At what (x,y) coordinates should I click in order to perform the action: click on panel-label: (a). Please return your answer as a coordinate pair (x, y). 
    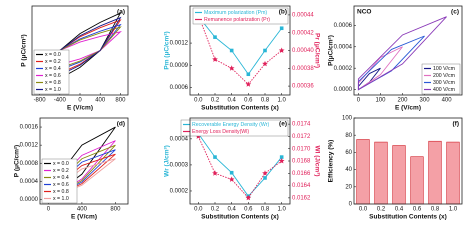
    Looking at the image, I should click on (121, 12).